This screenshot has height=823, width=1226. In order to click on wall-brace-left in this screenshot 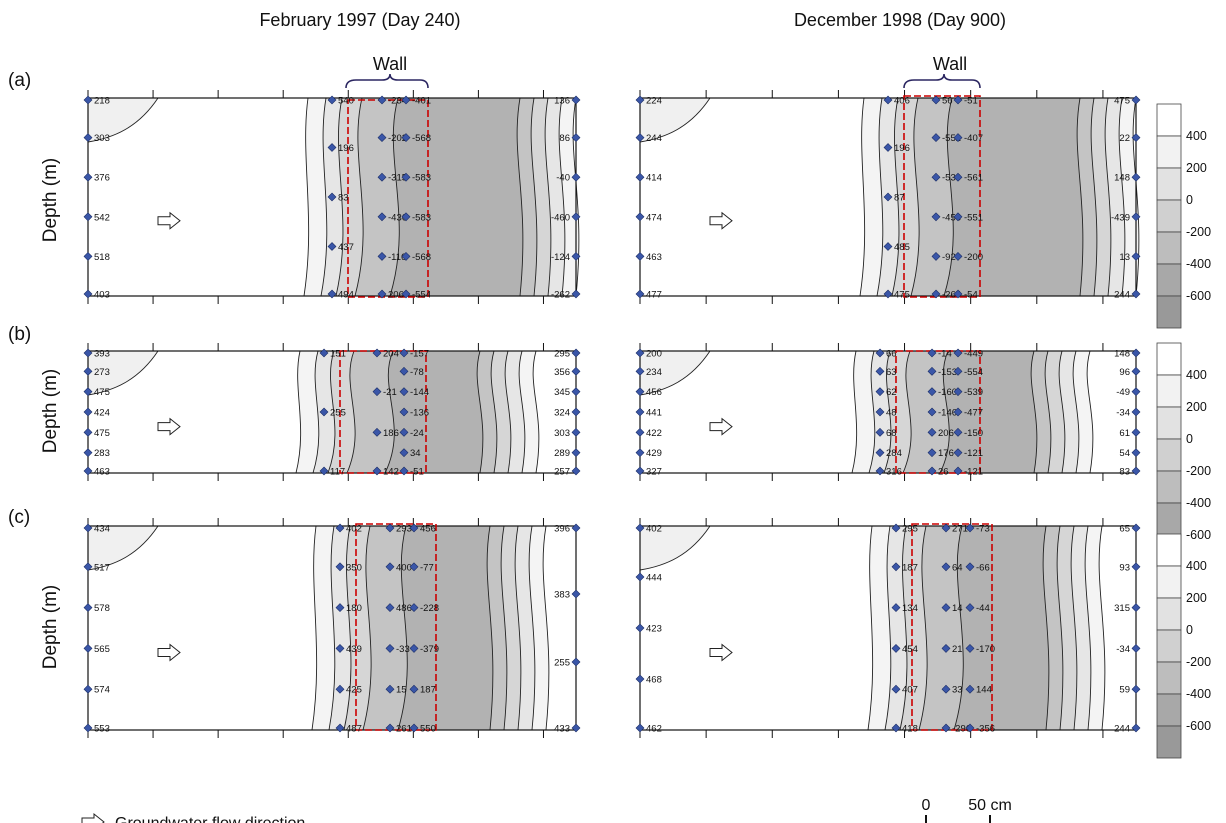, I will do `click(387, 81)`.